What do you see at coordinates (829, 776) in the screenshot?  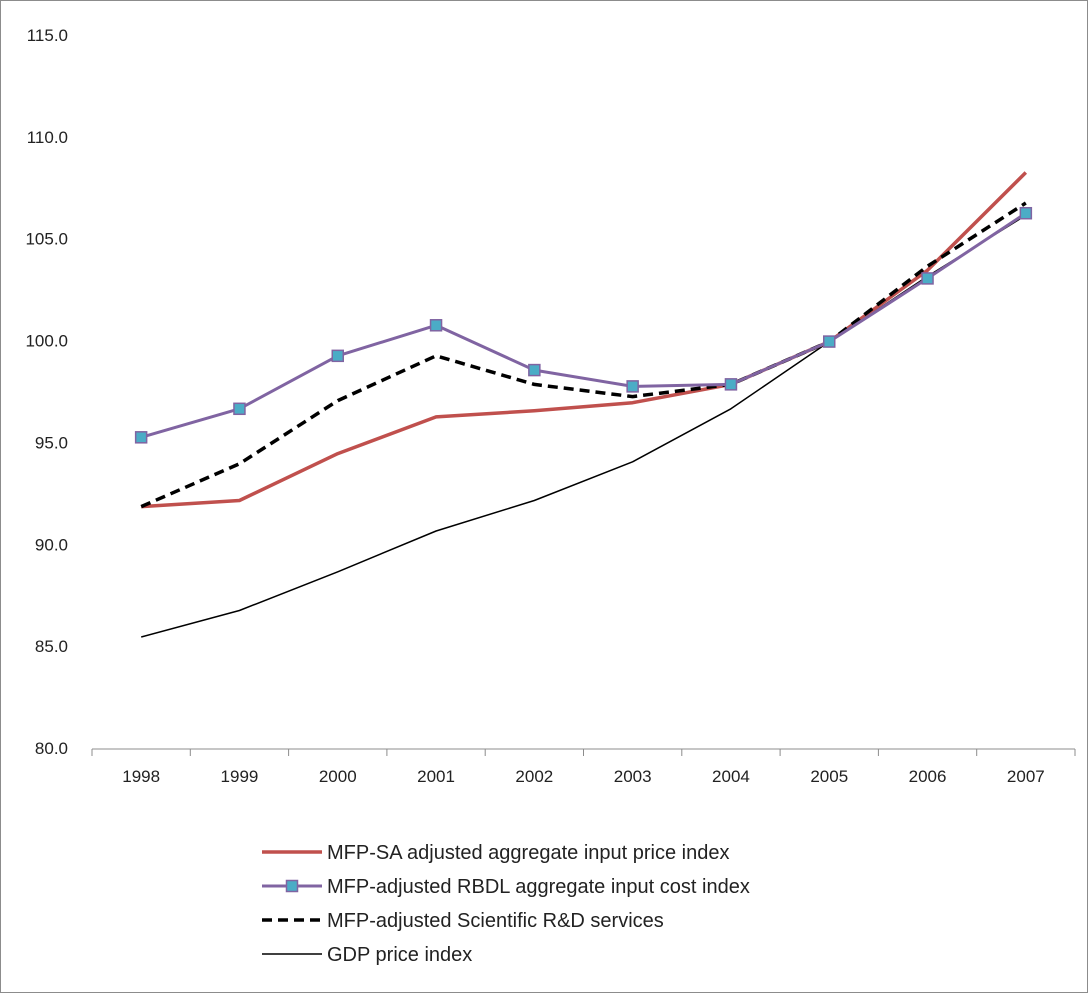 I see `x-tick-label: 2005` at bounding box center [829, 776].